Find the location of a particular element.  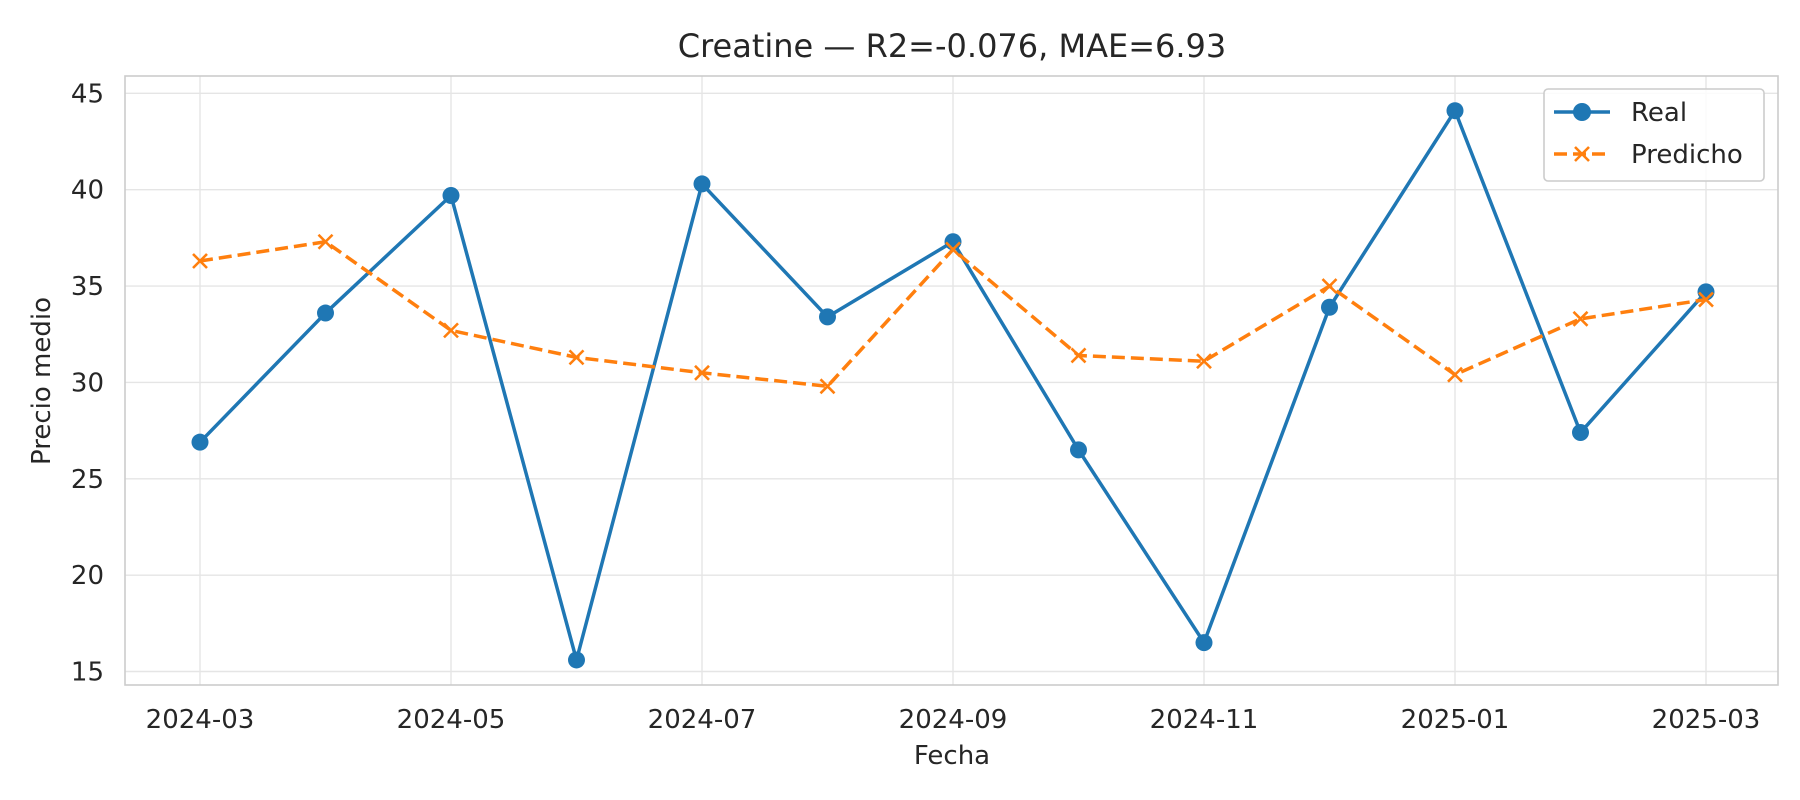

legend: Real Predicho is located at coordinates (1654, 135).